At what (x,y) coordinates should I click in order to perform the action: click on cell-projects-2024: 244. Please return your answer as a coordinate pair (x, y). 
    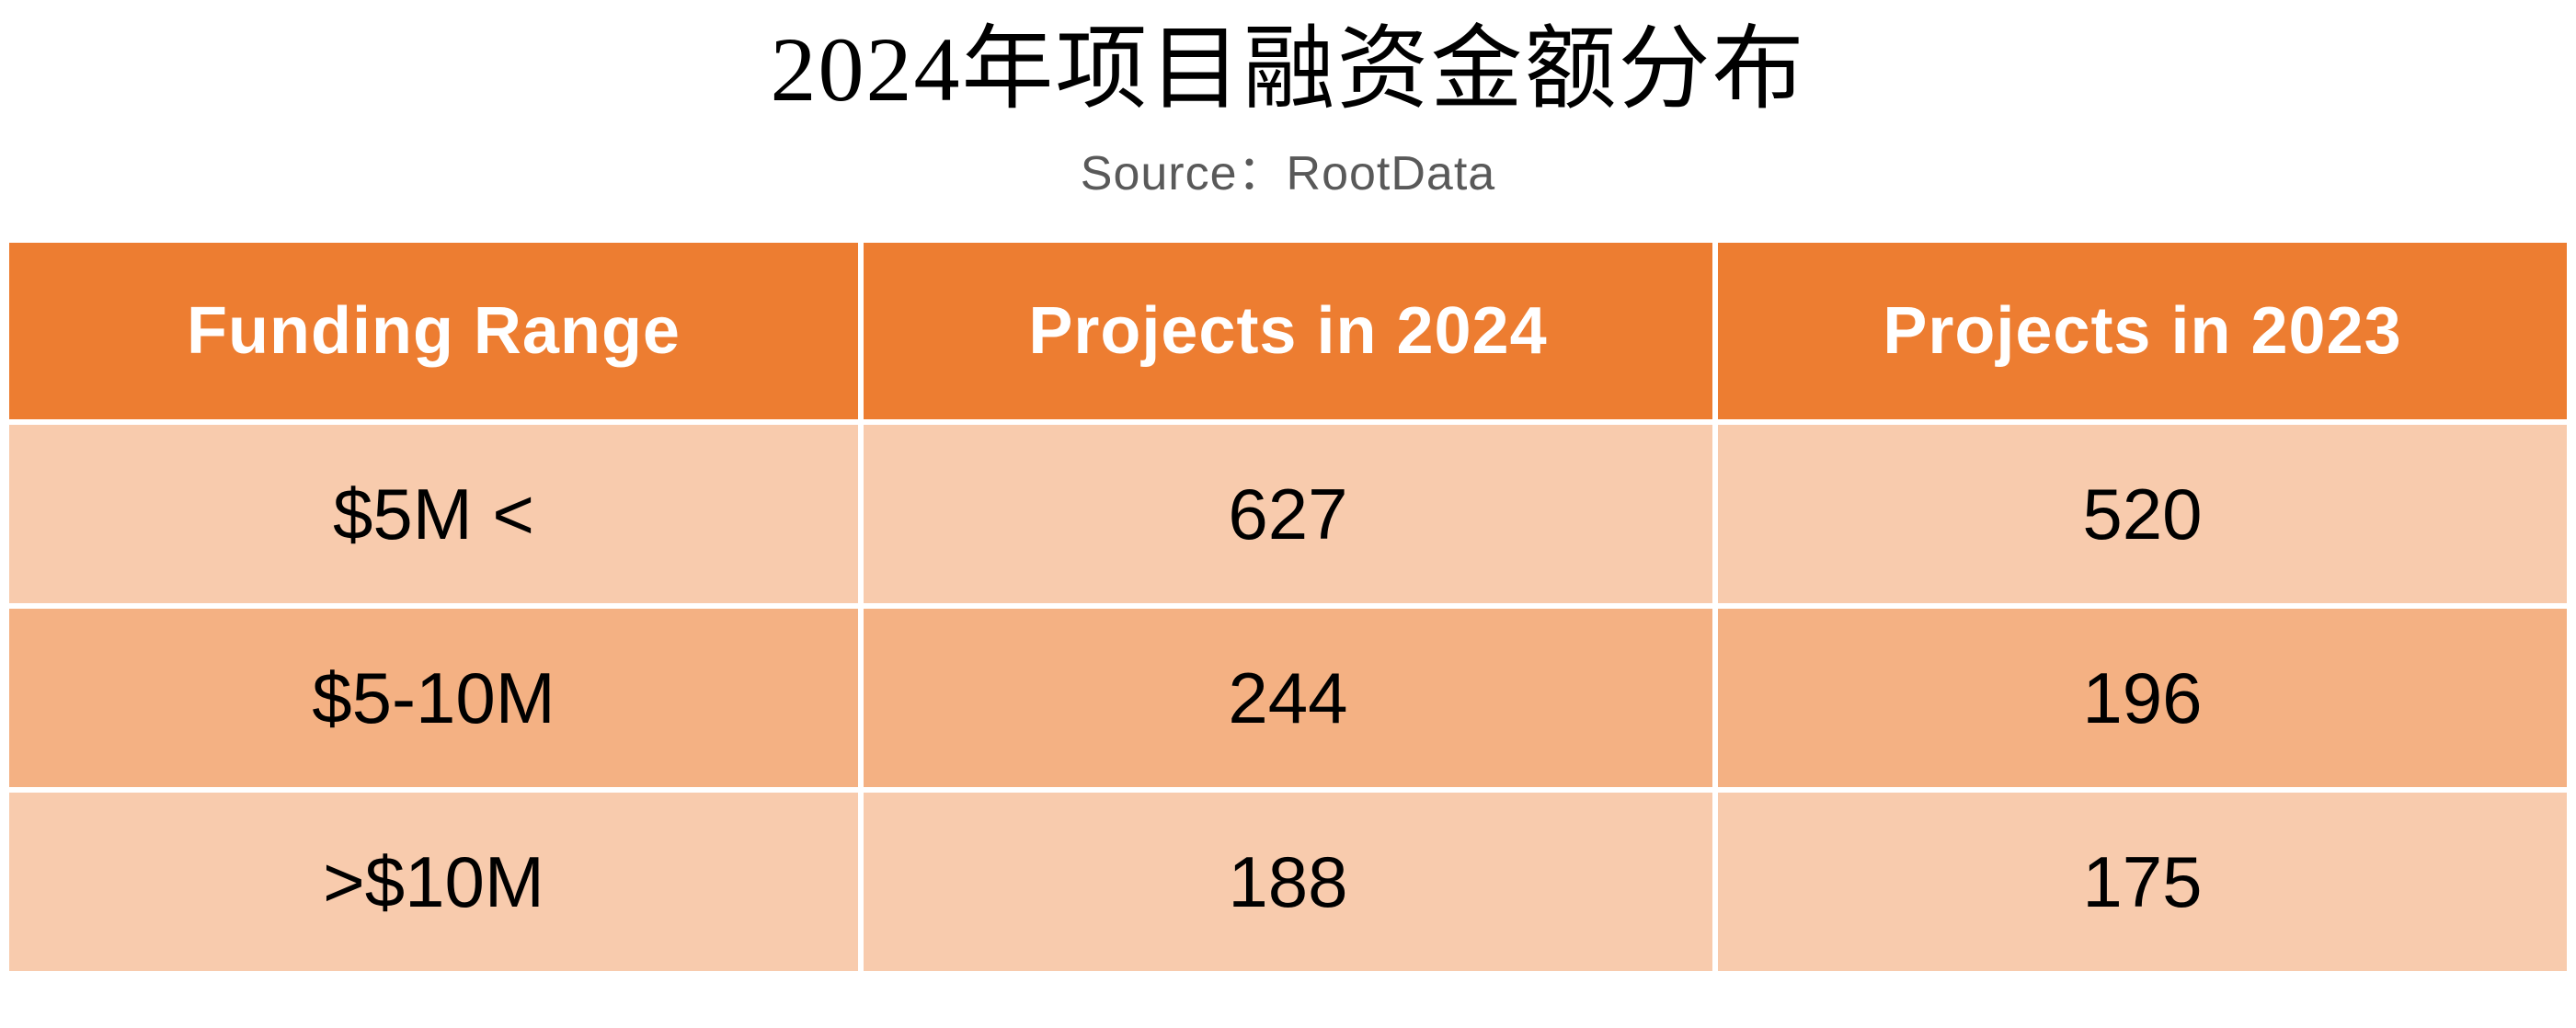
    Looking at the image, I should click on (1288, 698).